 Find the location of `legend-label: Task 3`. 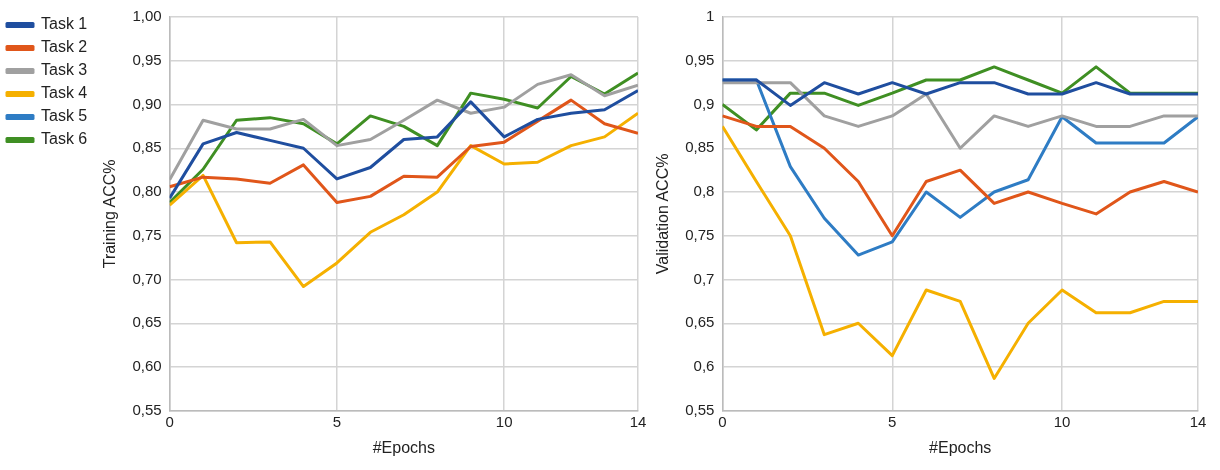

legend-label: Task 3 is located at coordinates (64, 70).